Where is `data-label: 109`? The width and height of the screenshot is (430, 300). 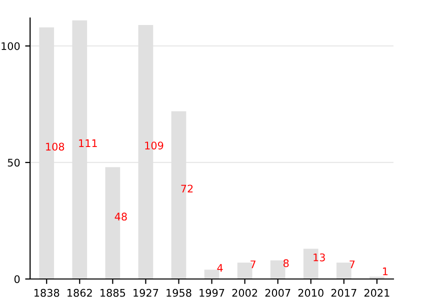
data-label: 109 is located at coordinates (154, 146).